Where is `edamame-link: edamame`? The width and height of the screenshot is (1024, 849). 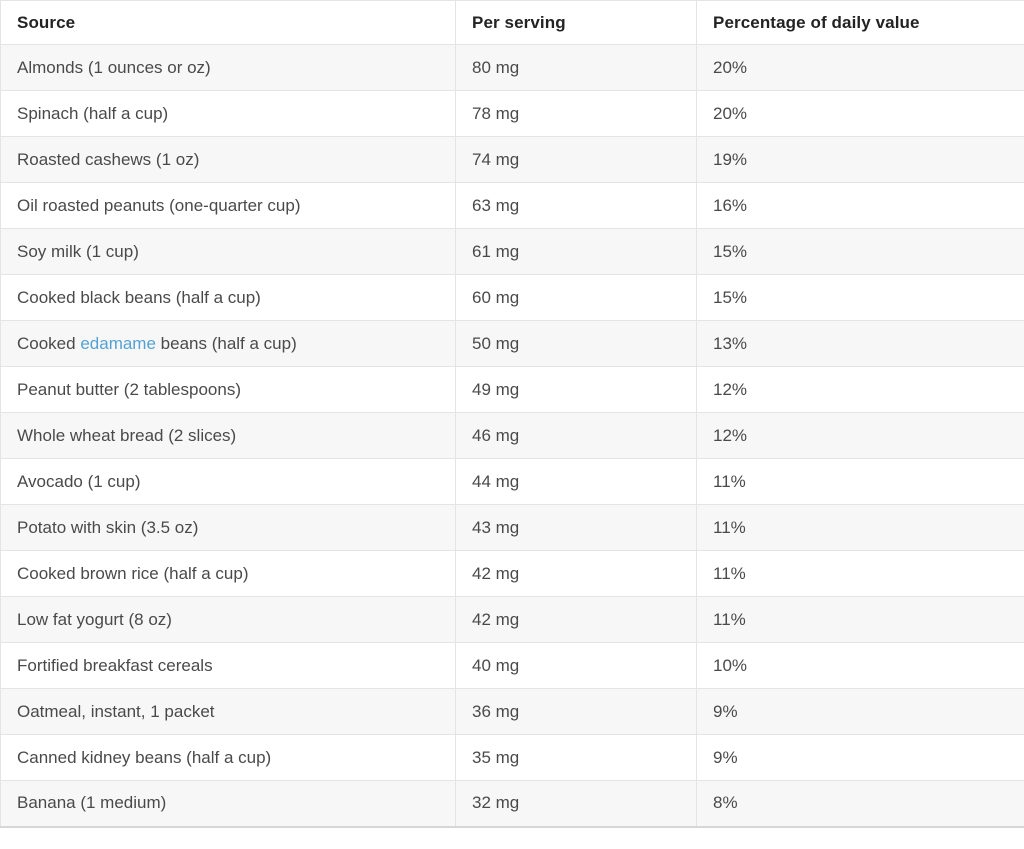 edamame-link: edamame is located at coordinates (118, 343).